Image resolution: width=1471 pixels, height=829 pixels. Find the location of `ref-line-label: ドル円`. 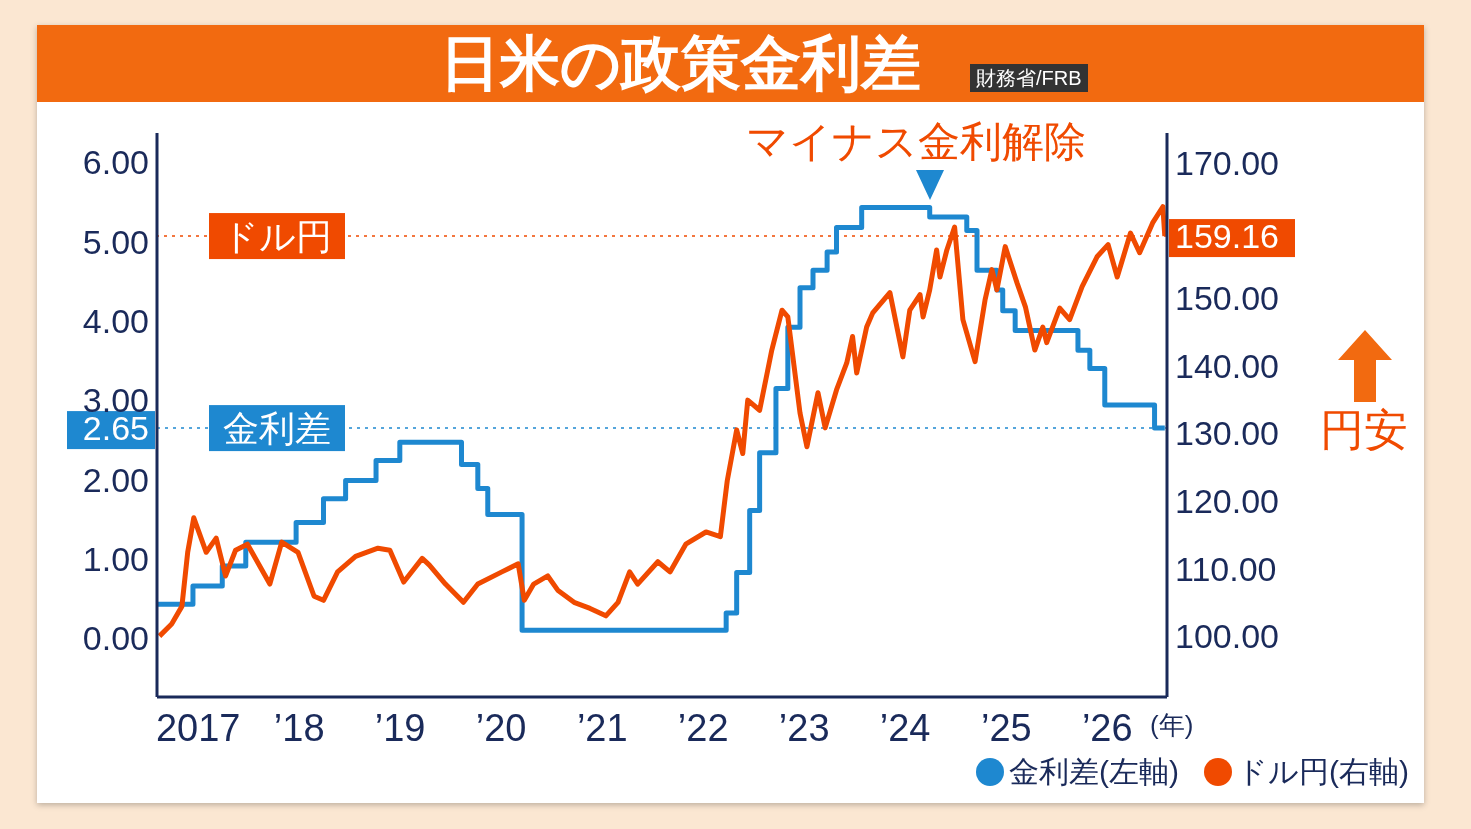

ref-line-label: ドル円 is located at coordinates (277, 237).